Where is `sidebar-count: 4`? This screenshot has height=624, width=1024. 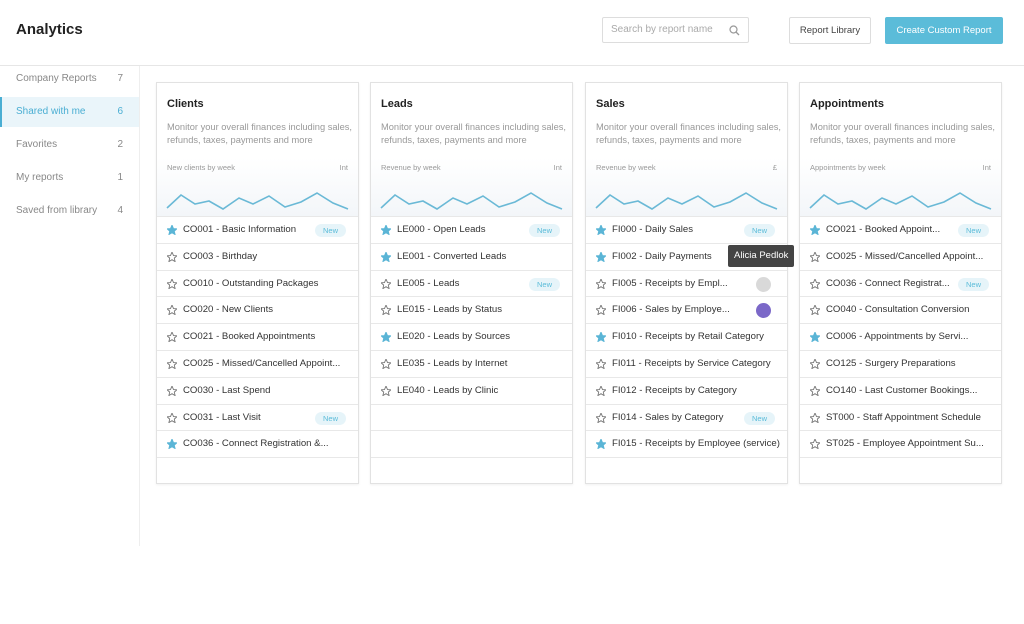
sidebar-count: 4 is located at coordinates (120, 210).